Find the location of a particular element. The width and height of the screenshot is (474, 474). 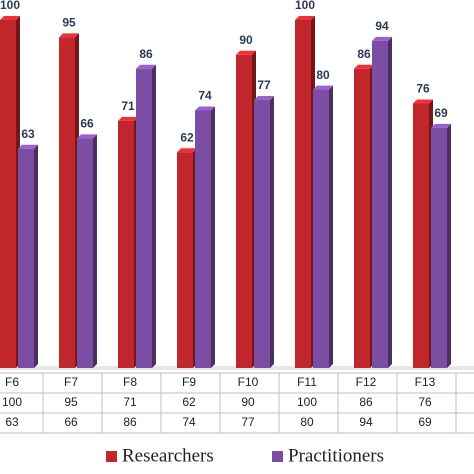

legend-label: Practitioners is located at coordinates (336, 455).